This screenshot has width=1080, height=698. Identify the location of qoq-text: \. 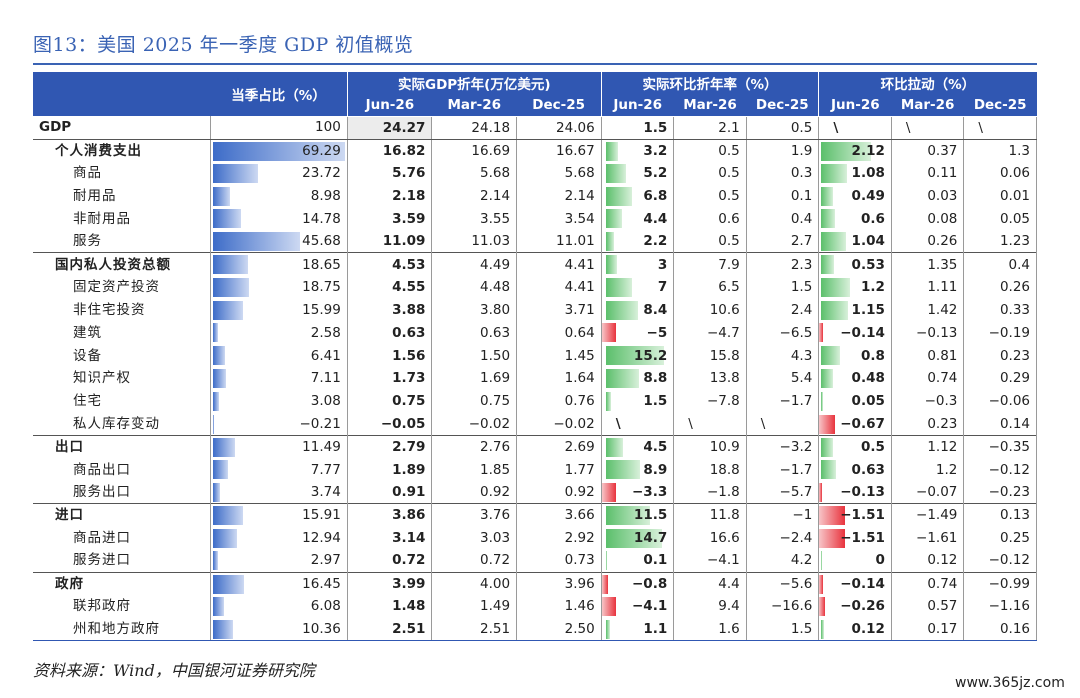
(763, 423).